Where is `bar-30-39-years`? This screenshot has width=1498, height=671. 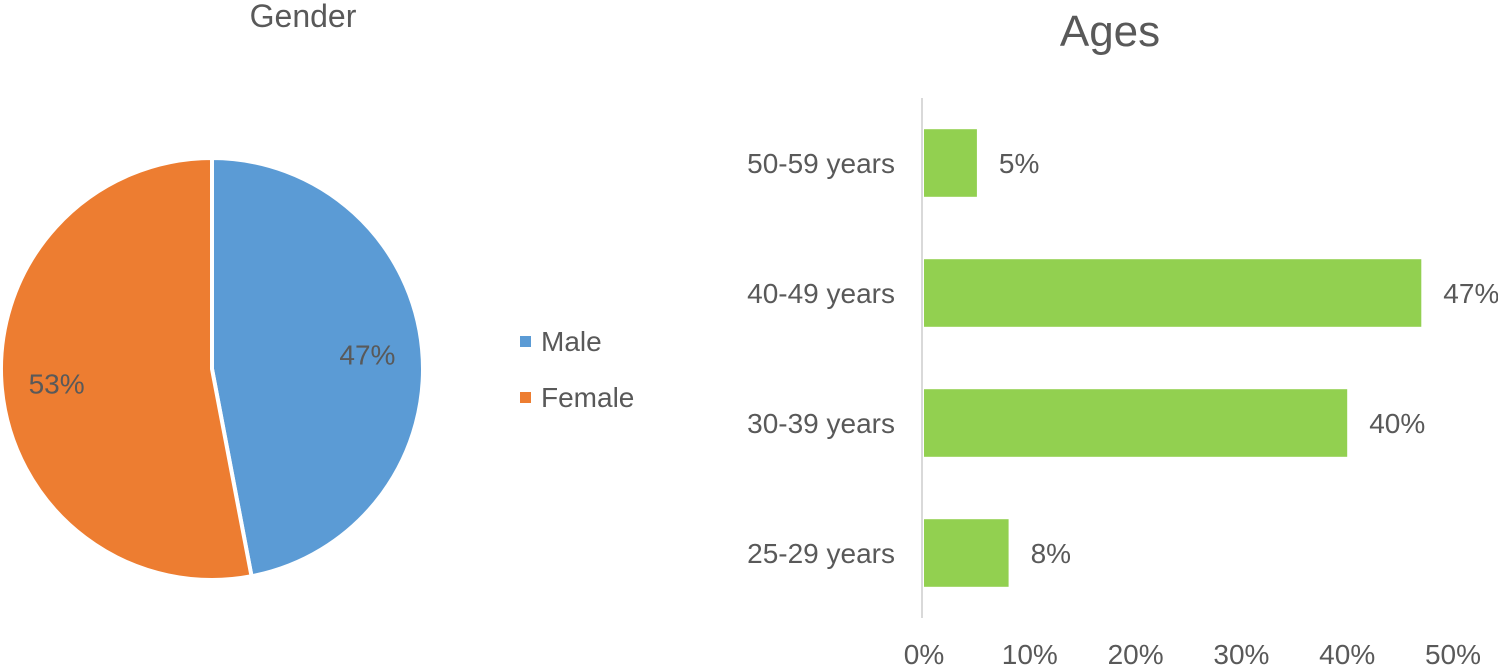 bar-30-39-years is located at coordinates (1136, 423).